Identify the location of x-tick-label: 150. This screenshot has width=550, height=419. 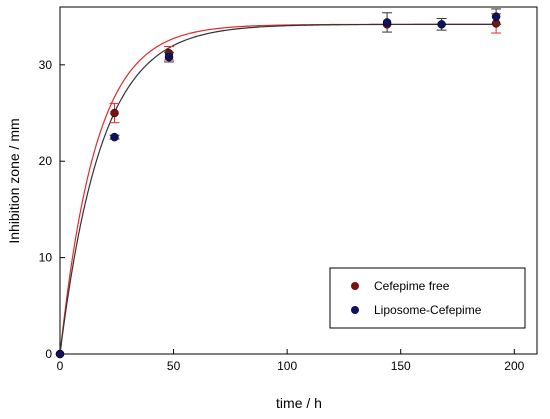
(401, 366).